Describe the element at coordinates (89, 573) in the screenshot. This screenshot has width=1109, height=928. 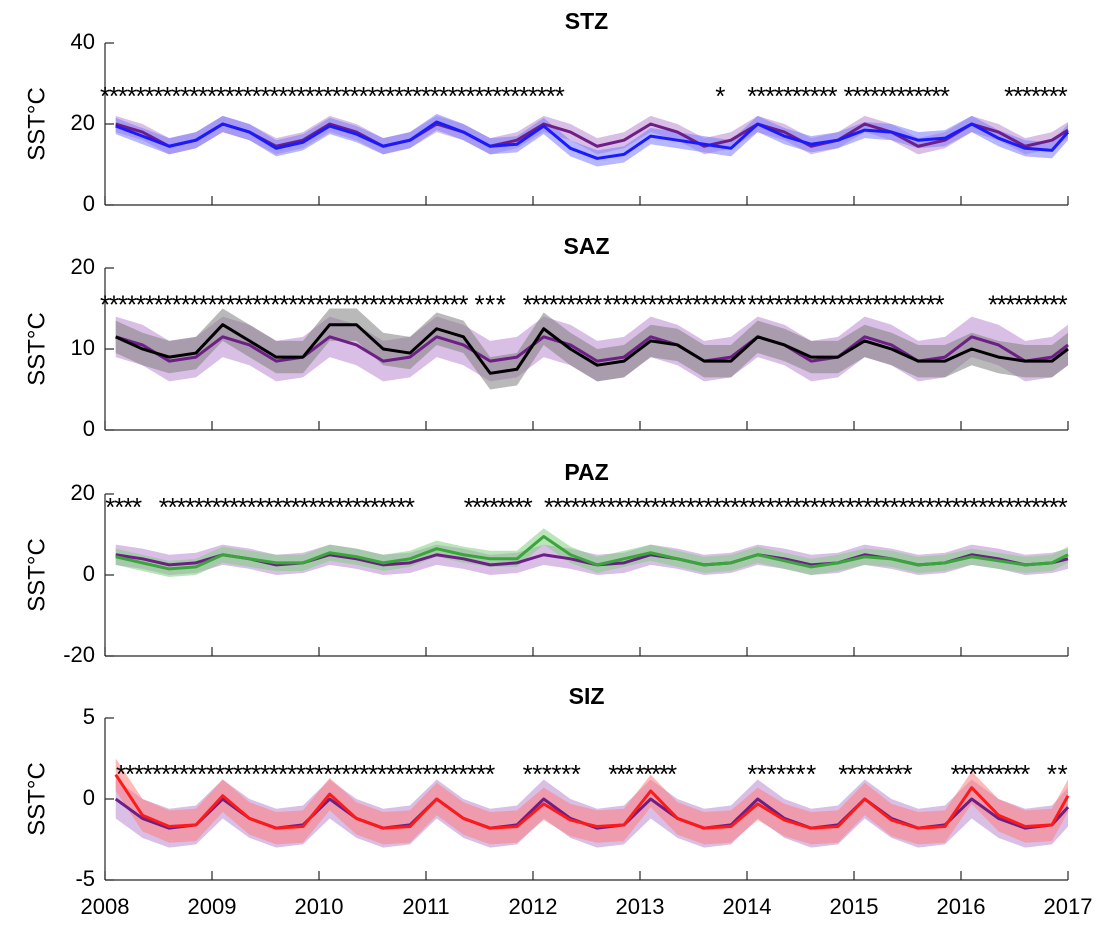
I see `y-tick-label: 0` at that location.